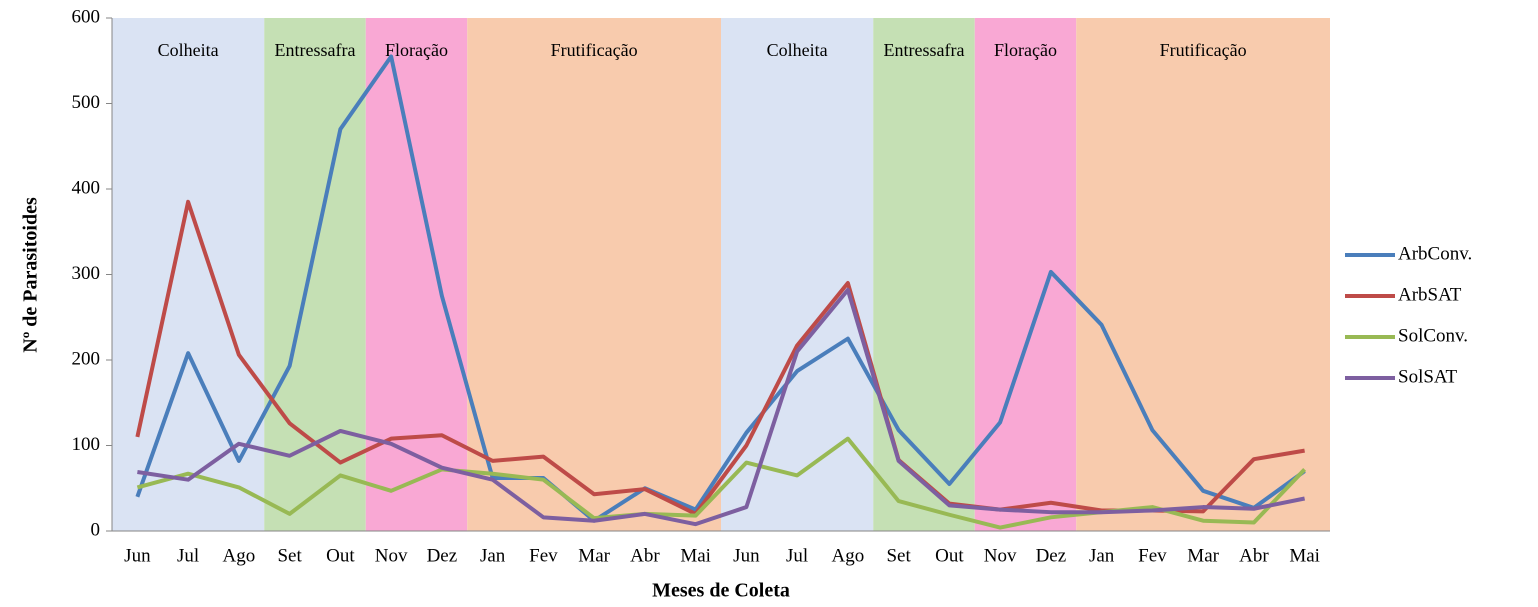 The image size is (1538, 607). I want to click on y-tick-label: 300, so click(86, 273).